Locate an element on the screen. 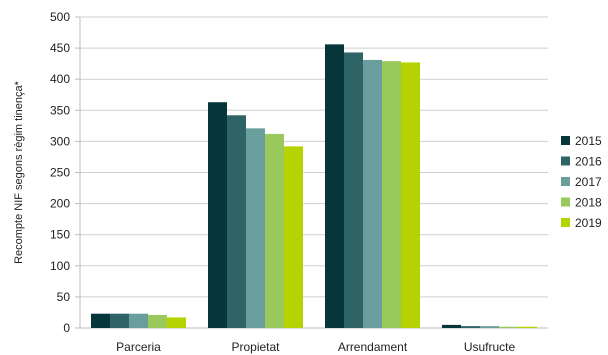 This screenshot has width=608, height=355. bar-parceria-2018 is located at coordinates (157, 321).